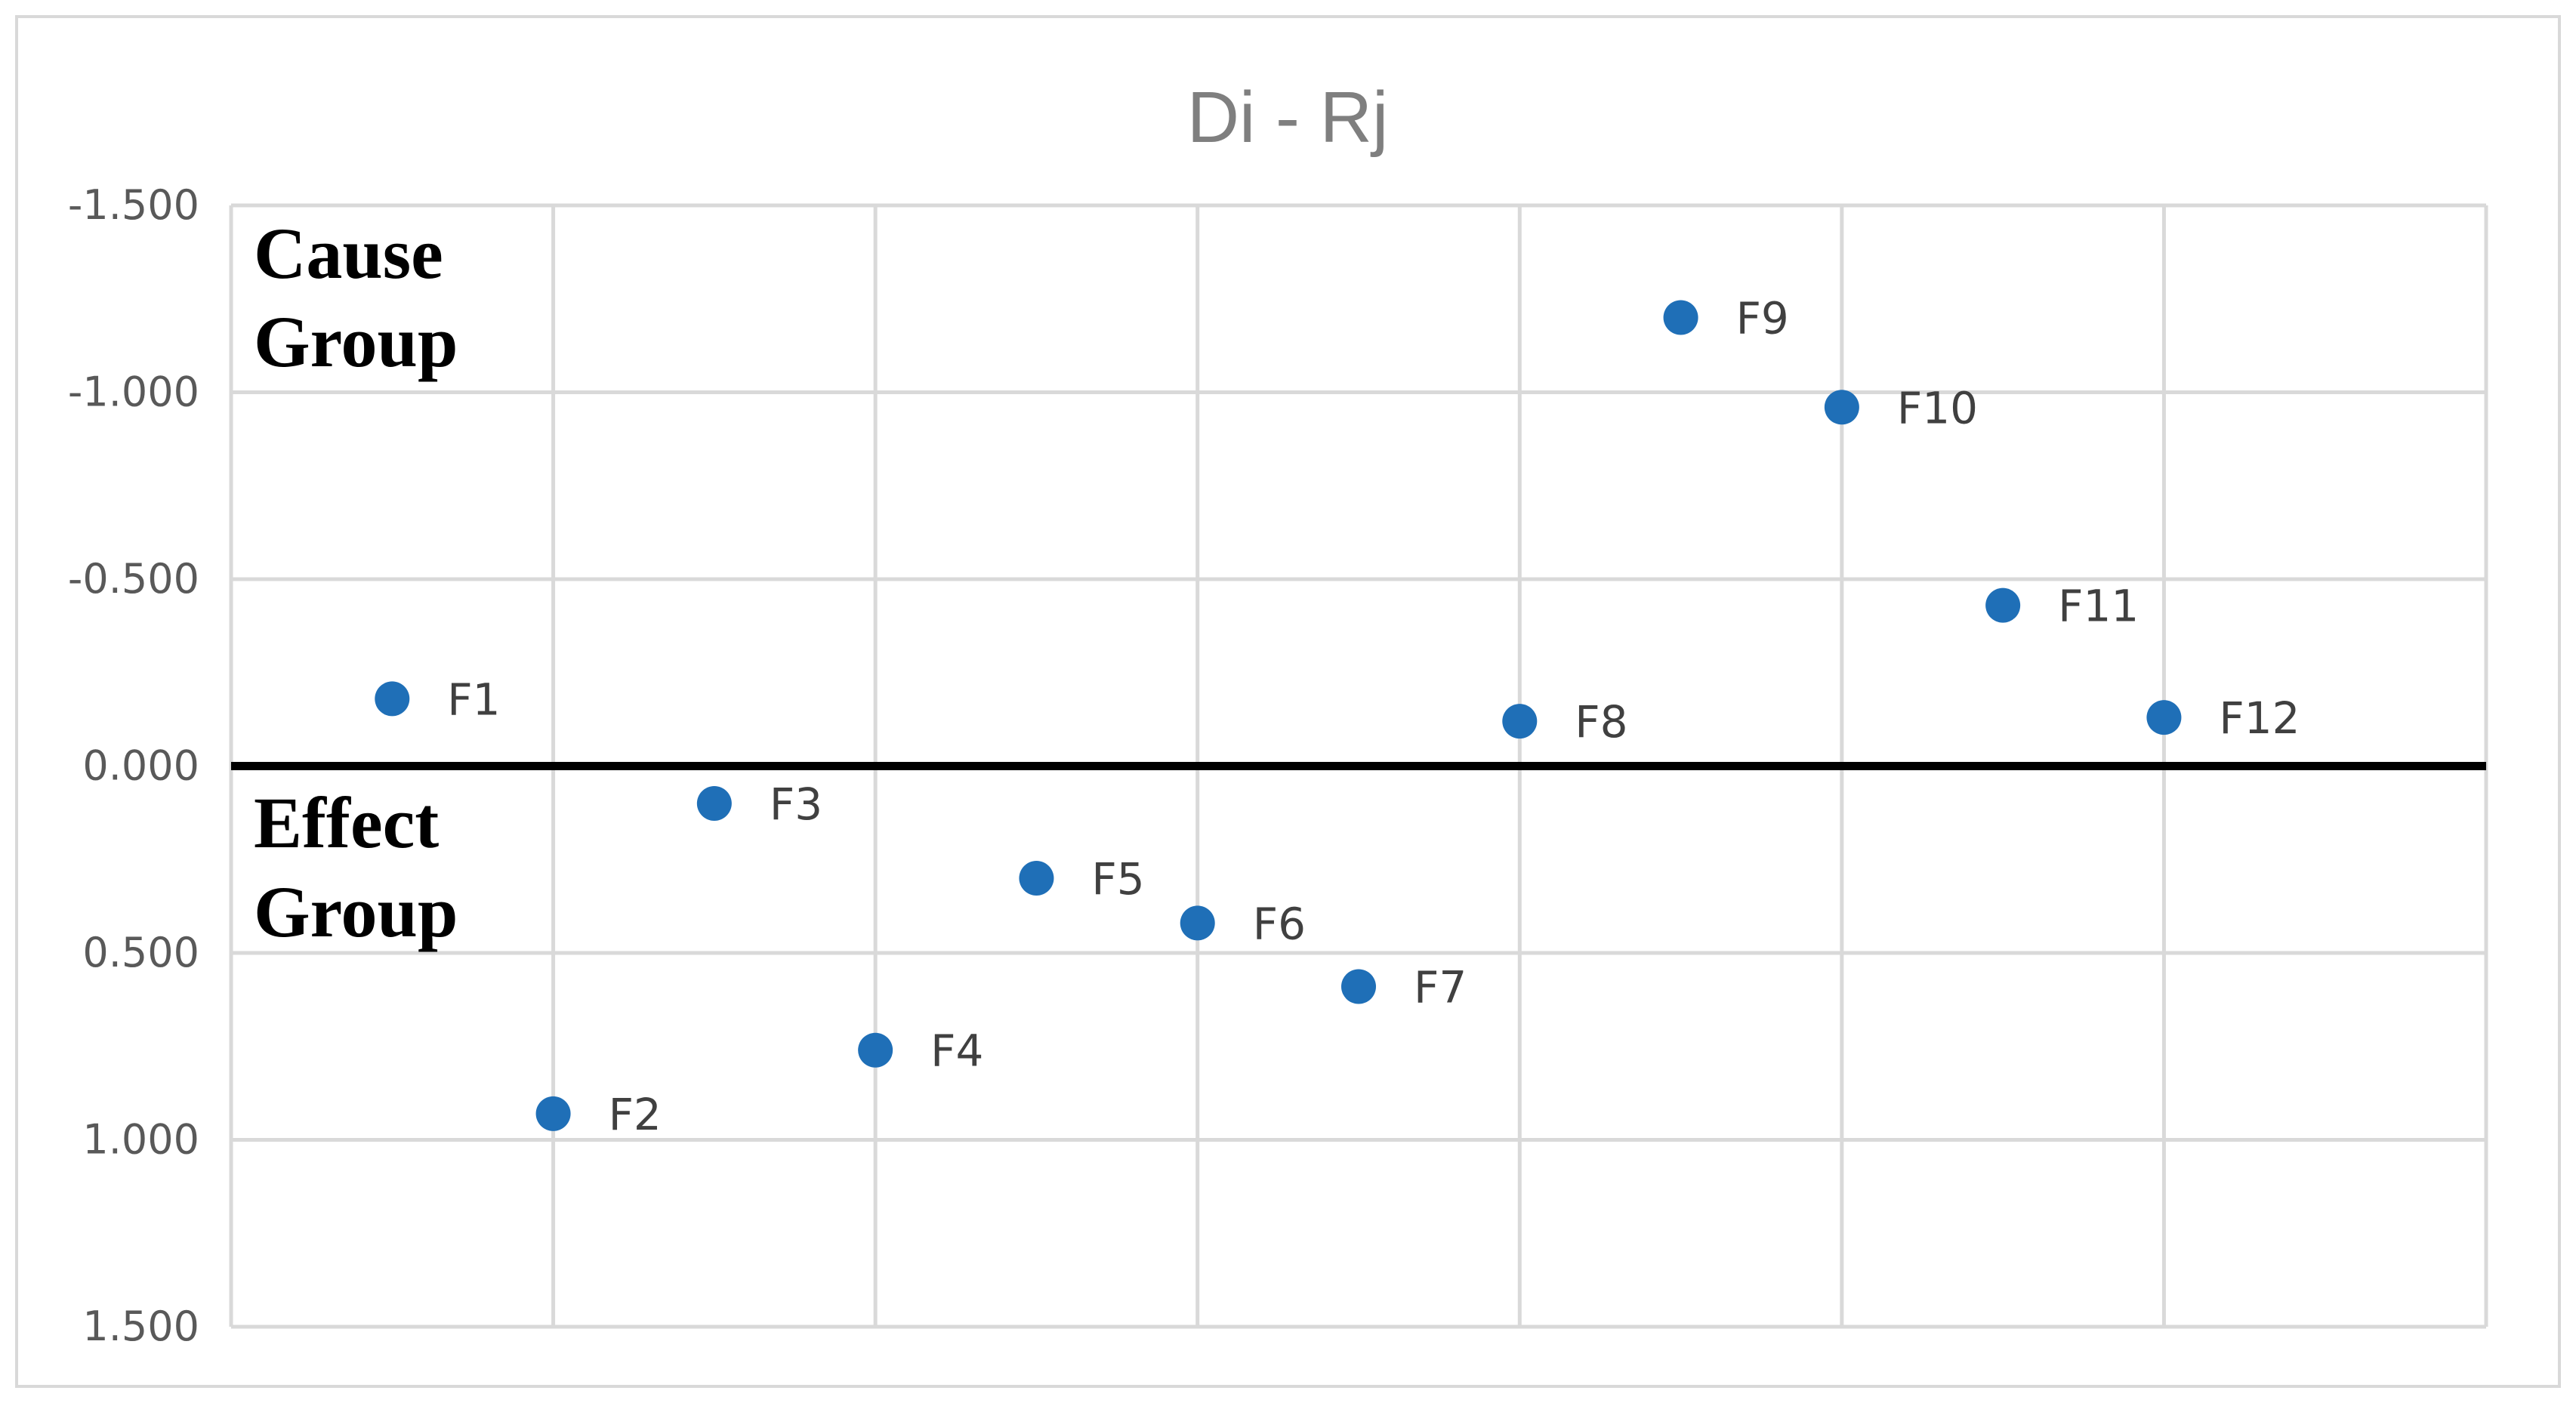 Image resolution: width=2576 pixels, height=1403 pixels. I want to click on data-point-f9, so click(1680, 317).